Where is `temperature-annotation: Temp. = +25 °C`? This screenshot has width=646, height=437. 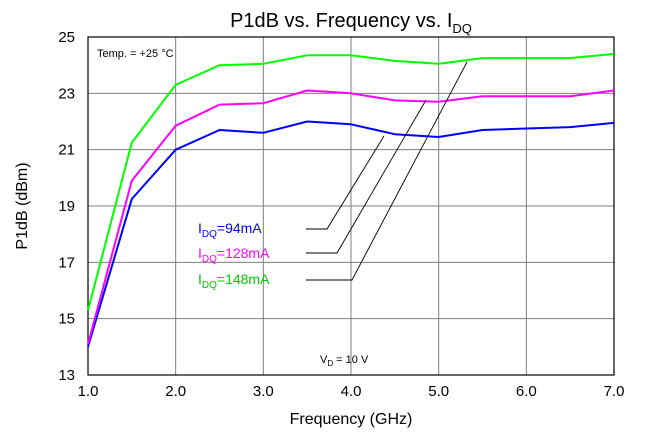 temperature-annotation: Temp. = +25 °C is located at coordinates (135, 54).